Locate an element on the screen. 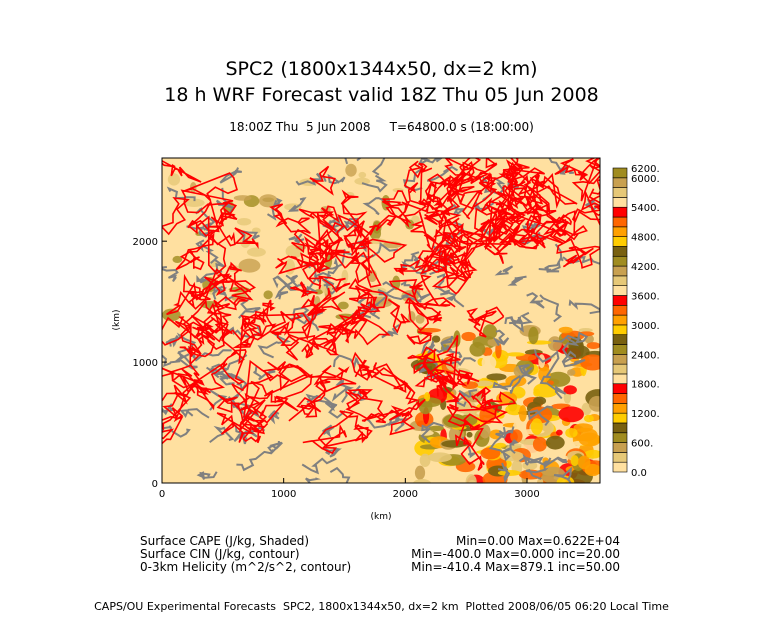  field-stats-cape: Min=0.00 Max=0.622E+04 is located at coordinates (537, 541).